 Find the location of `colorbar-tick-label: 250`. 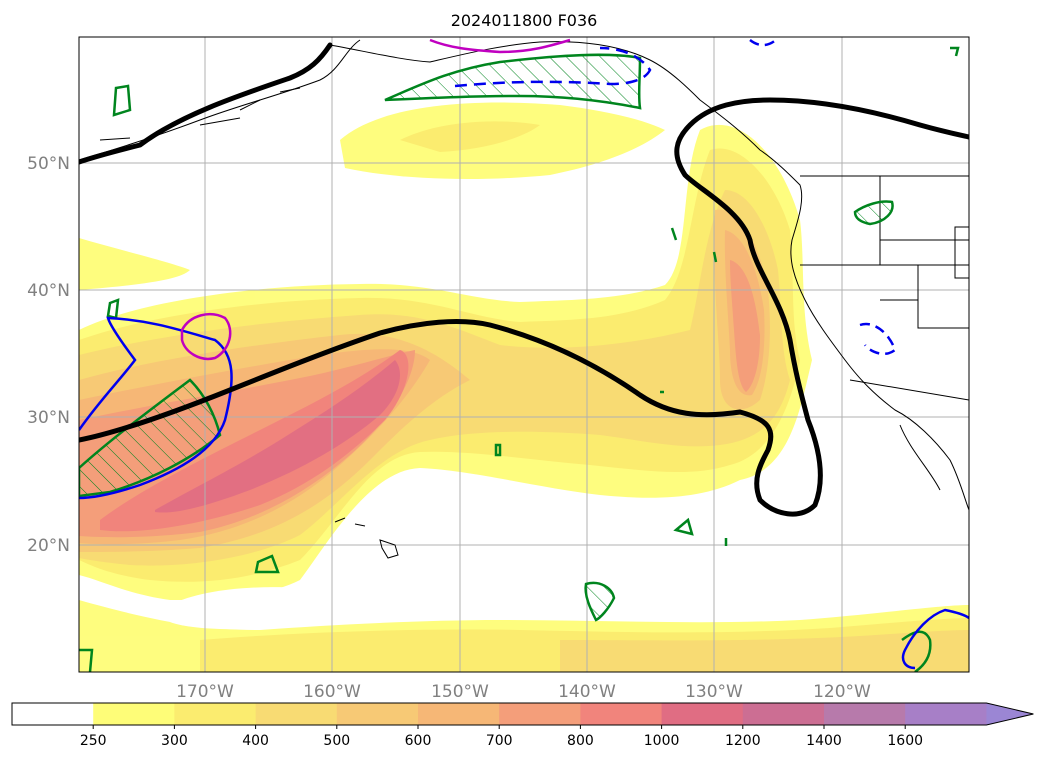

colorbar-tick-label: 250 is located at coordinates (93, 741).